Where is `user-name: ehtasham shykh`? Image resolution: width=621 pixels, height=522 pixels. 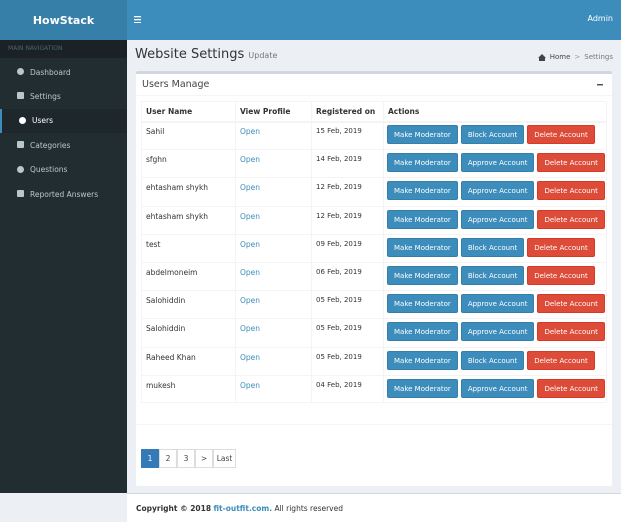
user-name: ehtasham shykh is located at coordinates (177, 188).